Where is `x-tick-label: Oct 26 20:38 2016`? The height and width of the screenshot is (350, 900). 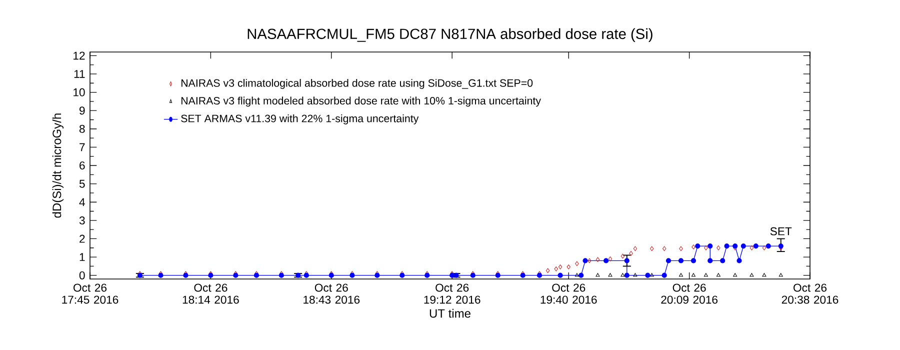
x-tick-label: Oct 26 20:38 2016 is located at coordinates (810, 294).